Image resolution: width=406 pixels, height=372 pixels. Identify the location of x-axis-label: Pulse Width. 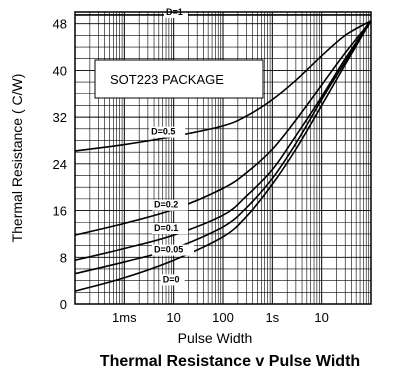
(215, 338).